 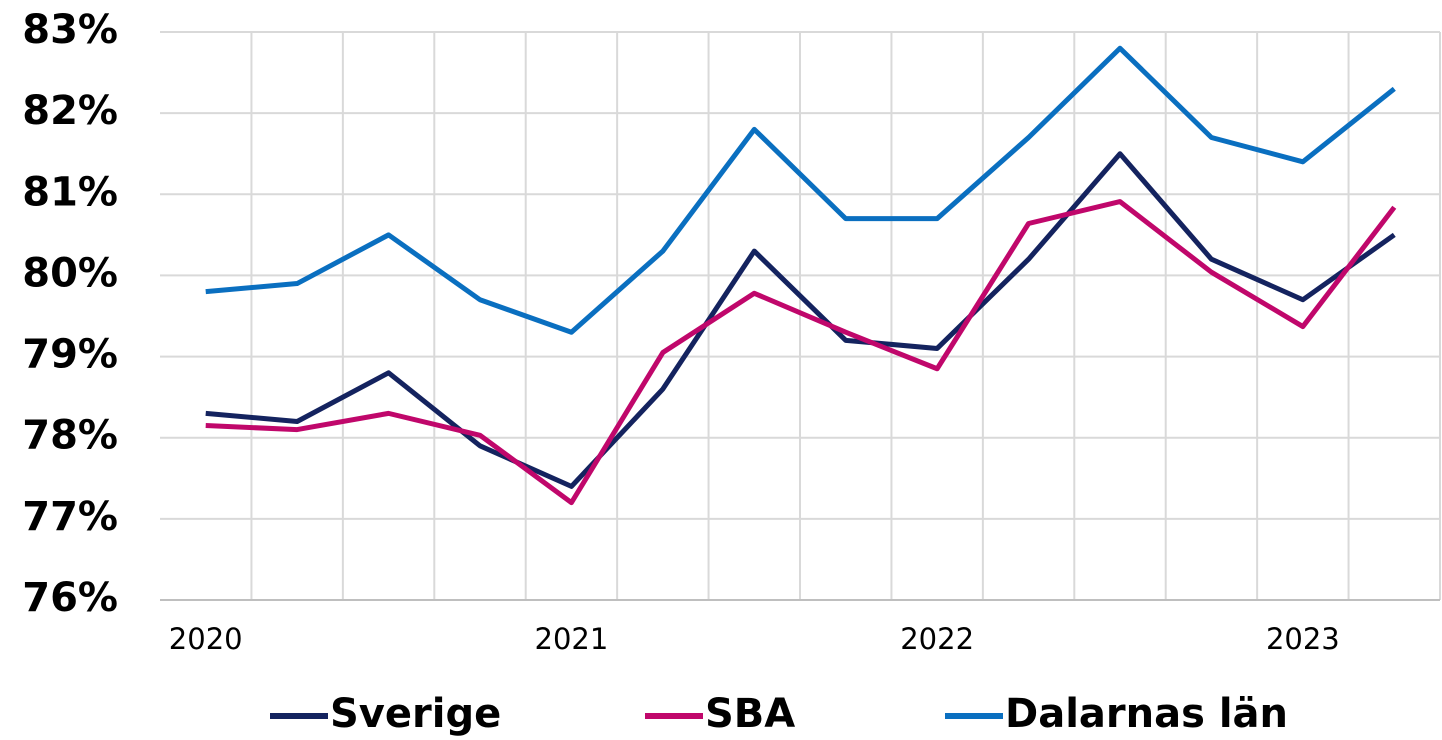 What do you see at coordinates (70, 436) in the screenshot?
I see `y-tick-label: 78%` at bounding box center [70, 436].